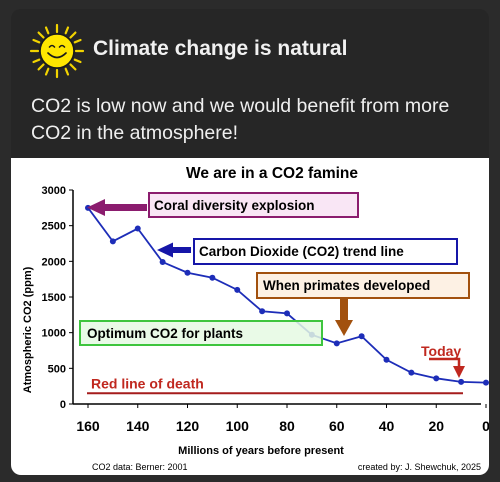 The width and height of the screenshot is (500, 482). I want to click on y-tick-label: 0, so click(63, 405).